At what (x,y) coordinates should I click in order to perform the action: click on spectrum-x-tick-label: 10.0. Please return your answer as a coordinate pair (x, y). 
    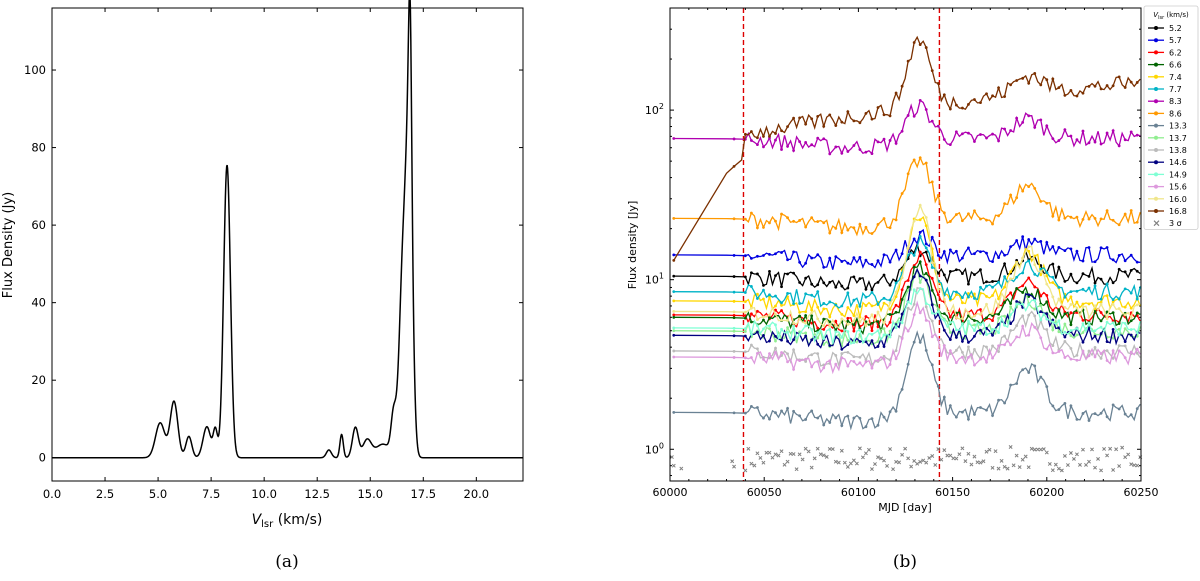
    Looking at the image, I should click on (264, 494).